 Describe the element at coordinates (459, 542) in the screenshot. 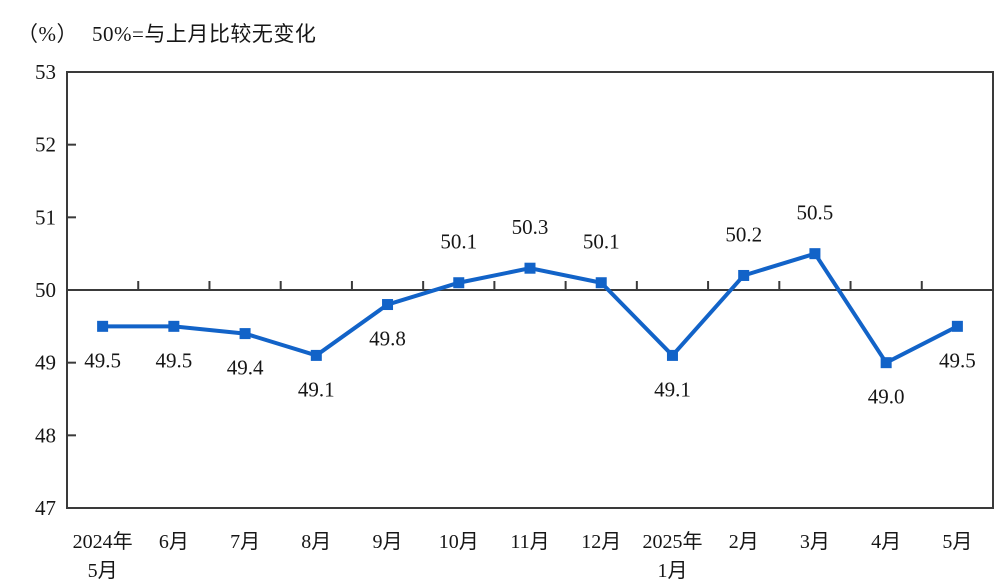

I see `x-axis-label: 10月` at that location.